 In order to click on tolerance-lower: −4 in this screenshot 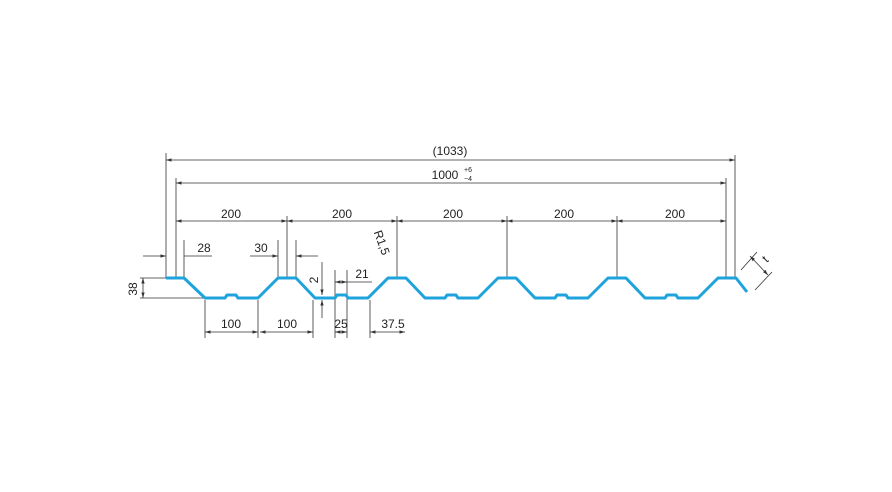, I will do `click(468, 179)`.